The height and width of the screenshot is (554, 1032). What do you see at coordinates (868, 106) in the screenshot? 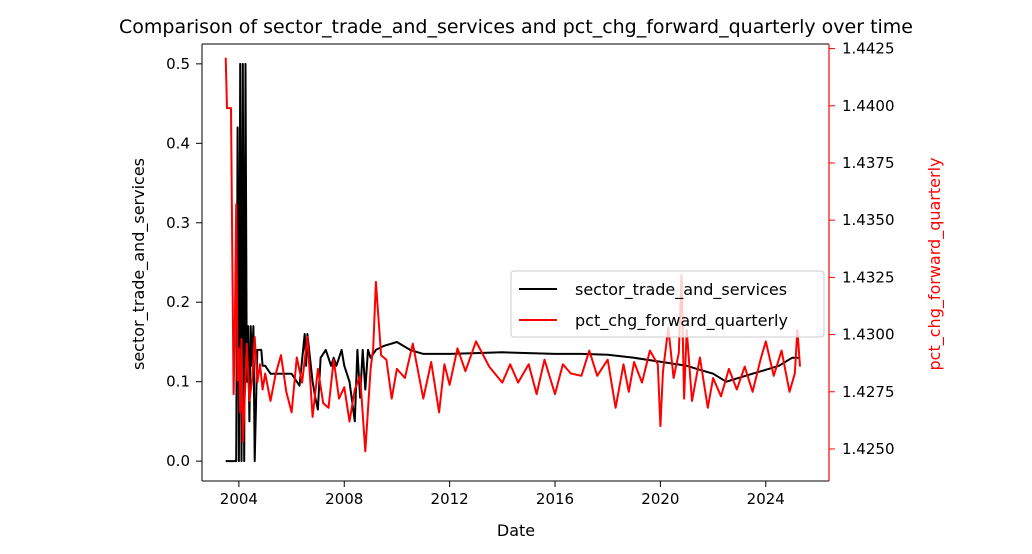
I see `y-right-tick-label: 1.4400` at bounding box center [868, 106].